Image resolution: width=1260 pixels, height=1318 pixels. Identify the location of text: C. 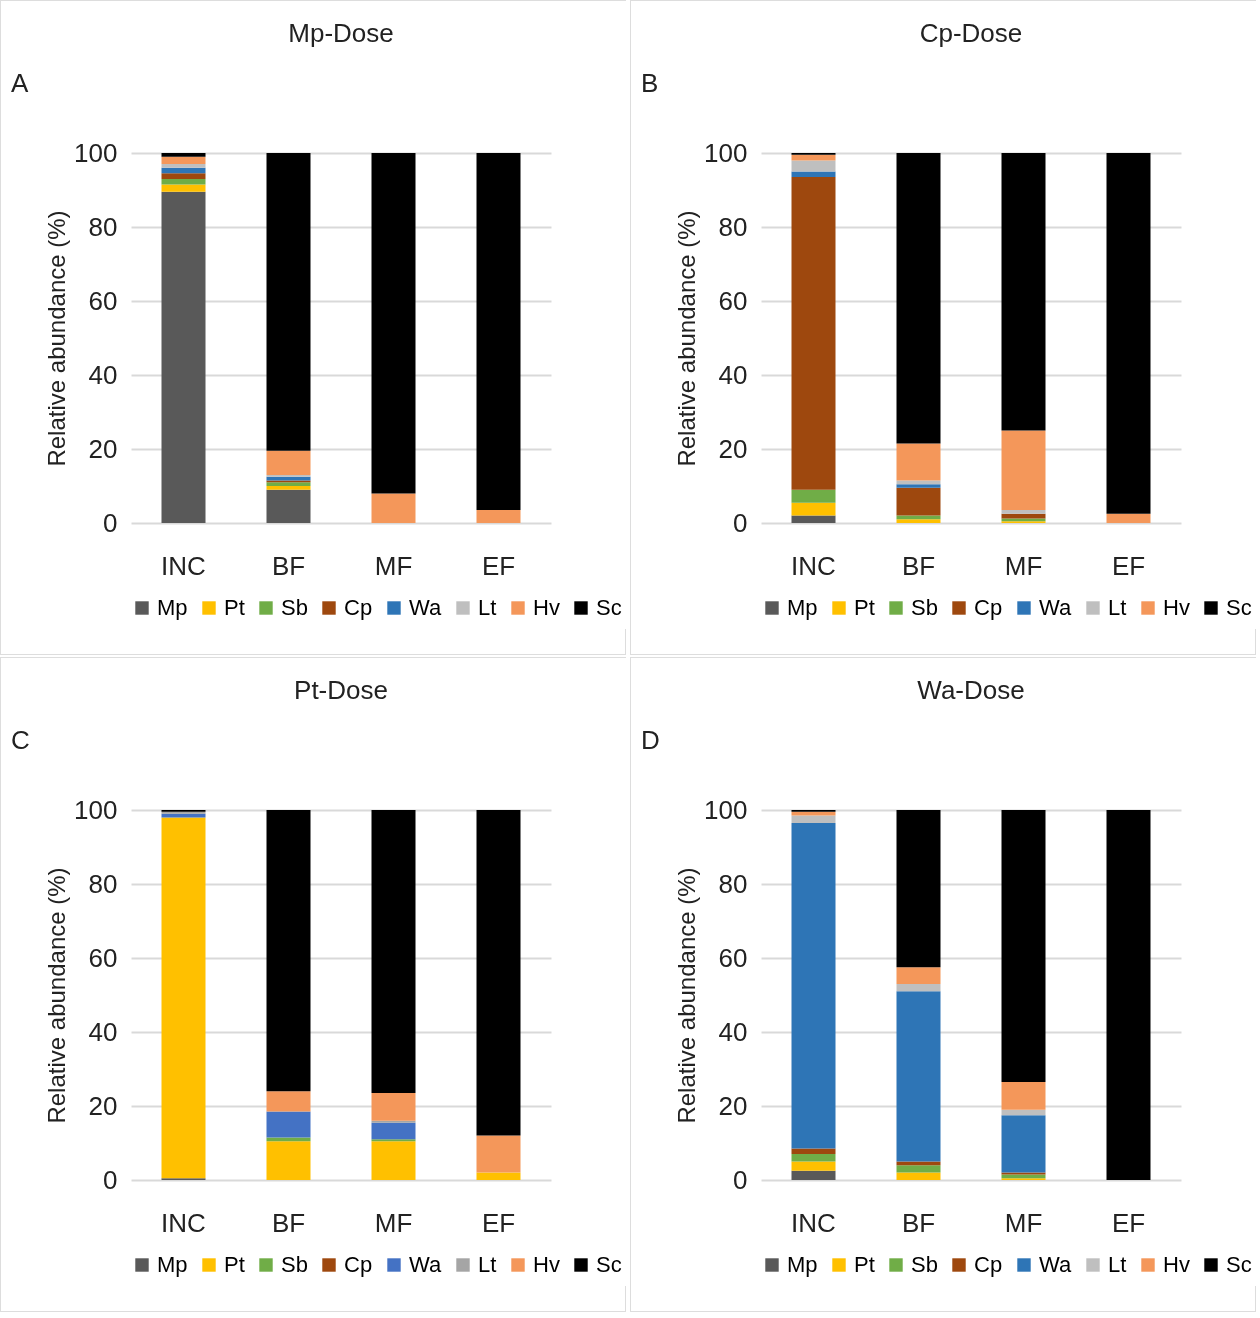
(20, 740).